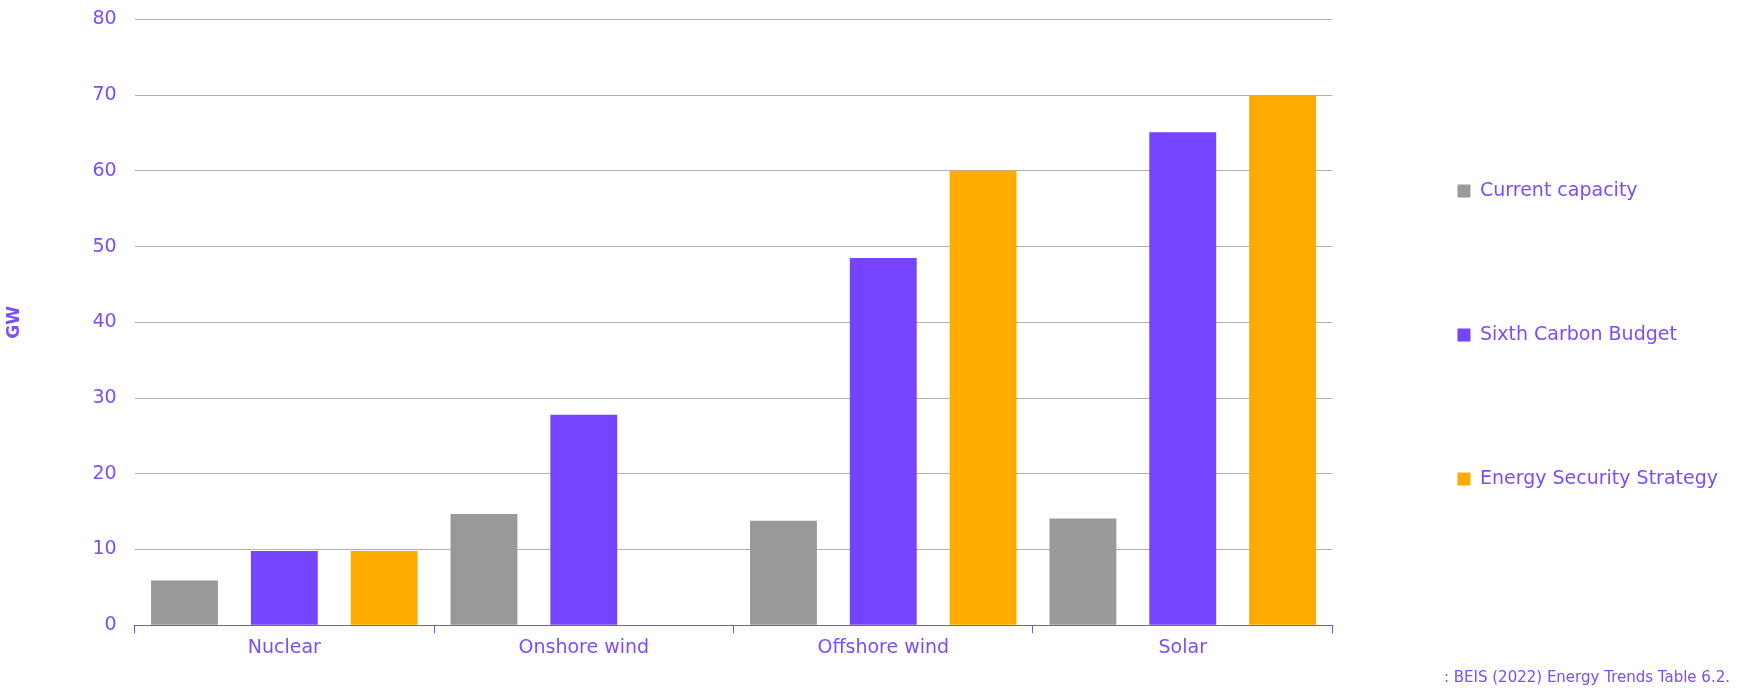 This screenshot has width=1738, height=692. I want to click on legend-label: Sixth Carbon Budget, so click(1578, 332).